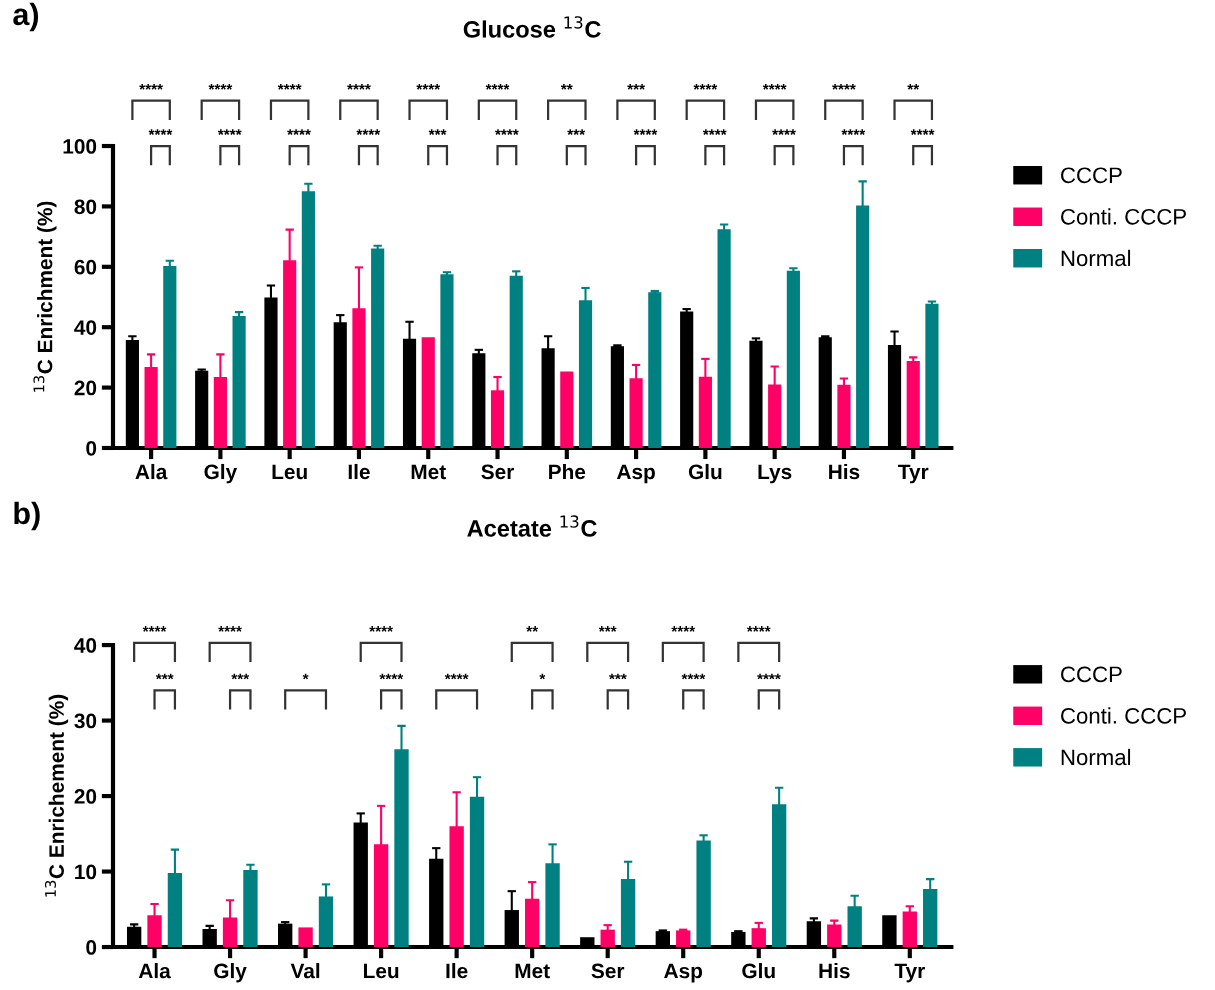 This screenshot has width=1215, height=990. What do you see at coordinates (85, 267) in the screenshot?
I see `y-tick-label: 60` at bounding box center [85, 267].